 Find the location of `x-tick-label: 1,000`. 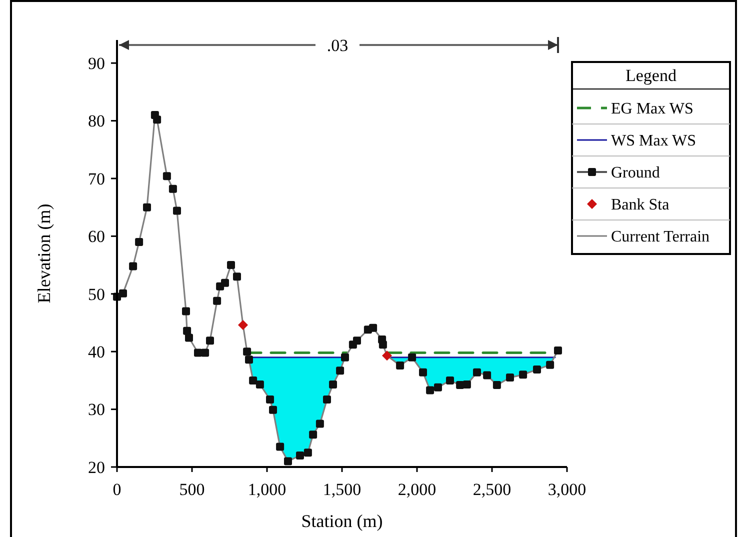

x-tick-label: 1,000 is located at coordinates (267, 489).